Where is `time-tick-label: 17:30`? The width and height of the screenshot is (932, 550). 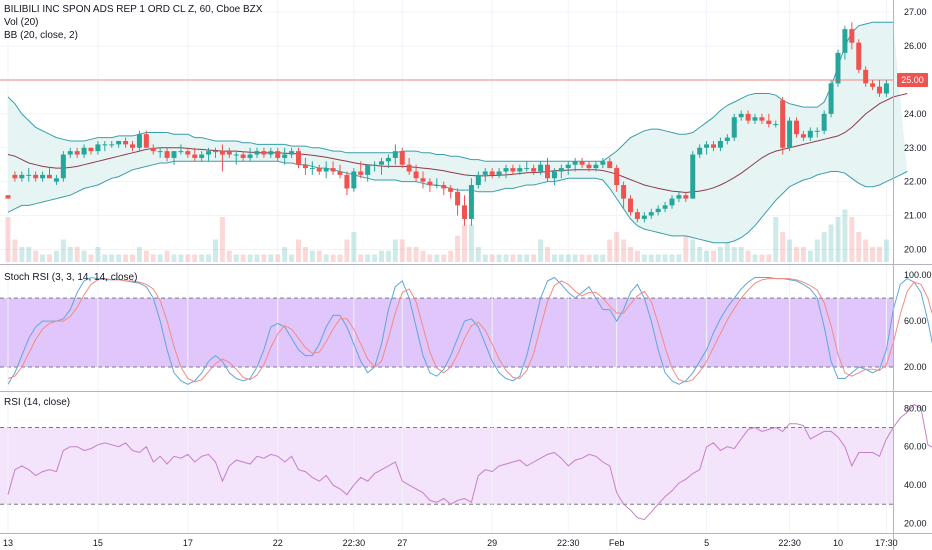 time-tick-label: 17:30 is located at coordinates (886, 543).